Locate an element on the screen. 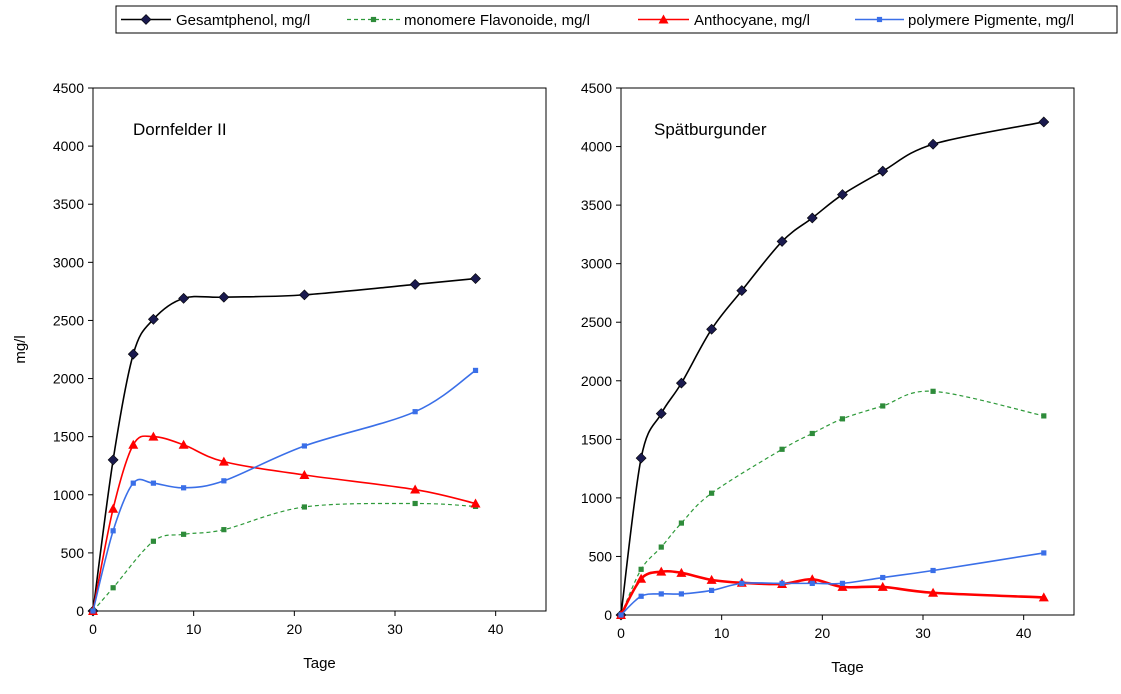 The height and width of the screenshot is (694, 1121). y-tick-label-dornfelder: 1500 is located at coordinates (68, 437).